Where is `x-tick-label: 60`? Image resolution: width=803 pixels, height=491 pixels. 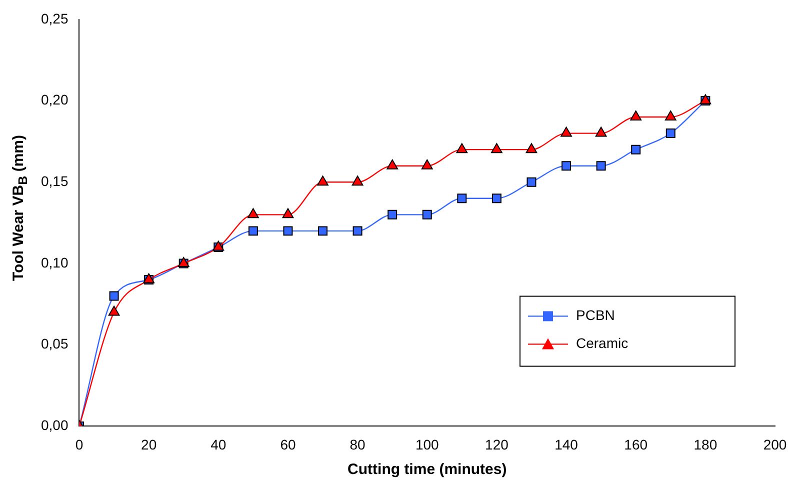
x-tick-label: 60 is located at coordinates (288, 444).